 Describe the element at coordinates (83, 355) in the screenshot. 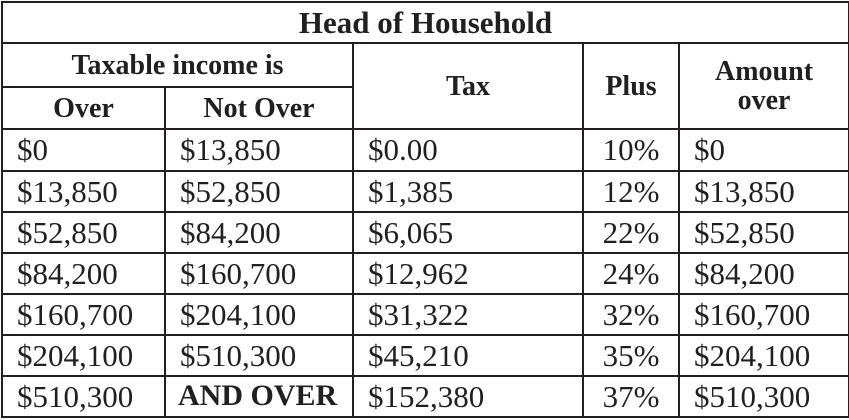

I see `cell-over: $204,100` at that location.